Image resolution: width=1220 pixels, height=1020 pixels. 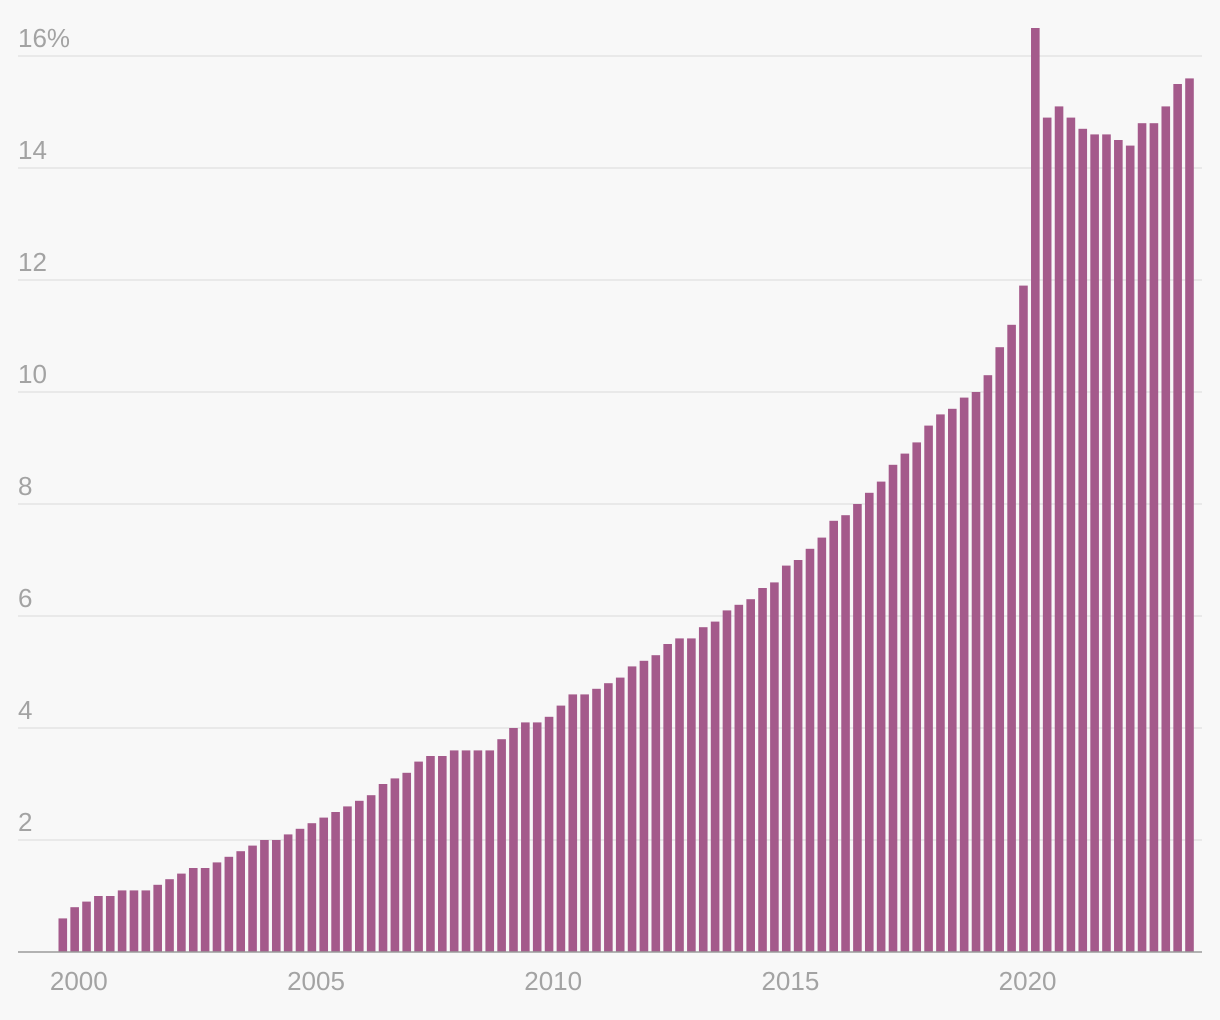 What do you see at coordinates (44, 430) in the screenshot?
I see `y-axis-ticks: 2 4 6 8 10 12 14 16%` at bounding box center [44, 430].